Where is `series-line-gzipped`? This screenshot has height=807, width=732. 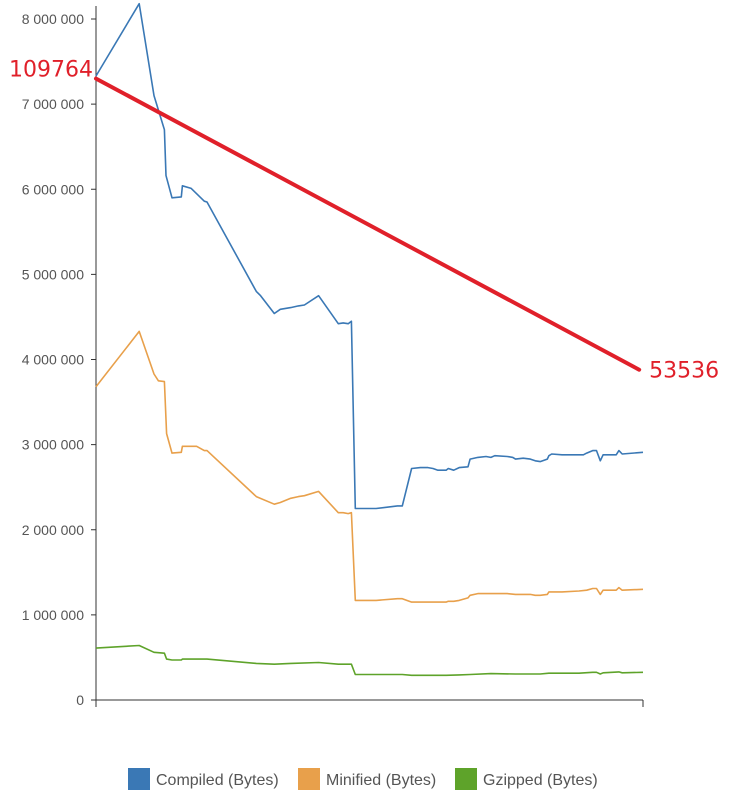
series-line-gzipped is located at coordinates (369, 660).